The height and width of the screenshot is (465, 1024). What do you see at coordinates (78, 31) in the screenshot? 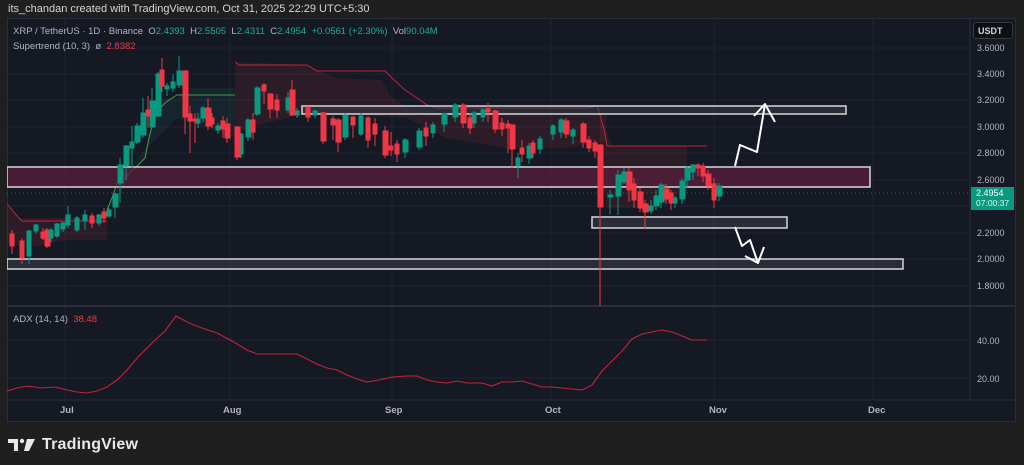
I see `symbol-title: XRP / TetherUS · 1D · Binance` at bounding box center [78, 31].